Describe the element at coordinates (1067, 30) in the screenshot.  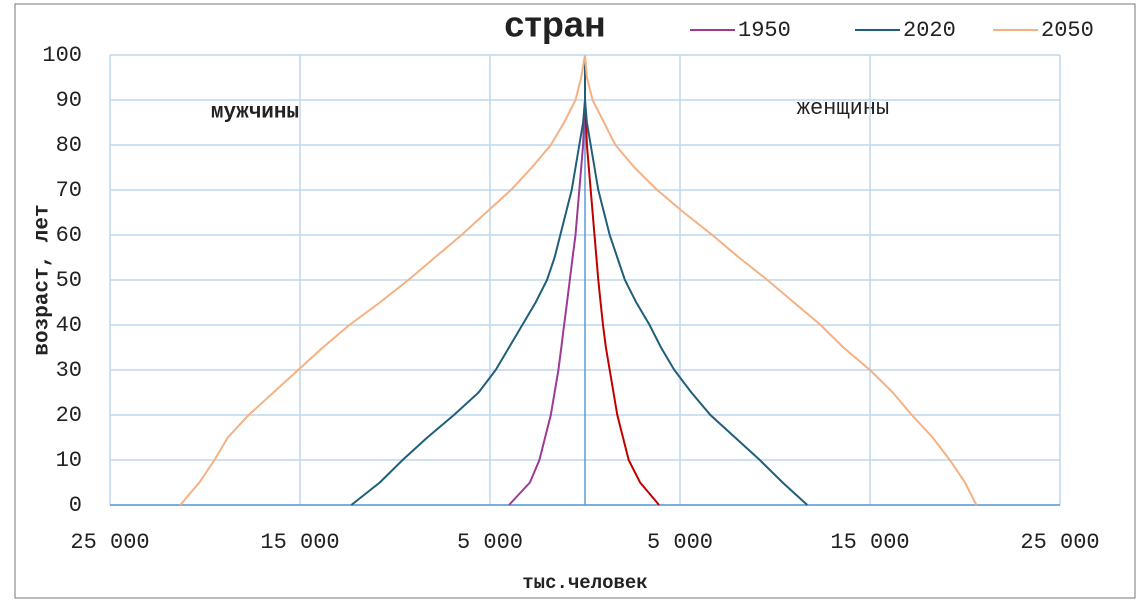
I see `legend-label: 2050` at that location.